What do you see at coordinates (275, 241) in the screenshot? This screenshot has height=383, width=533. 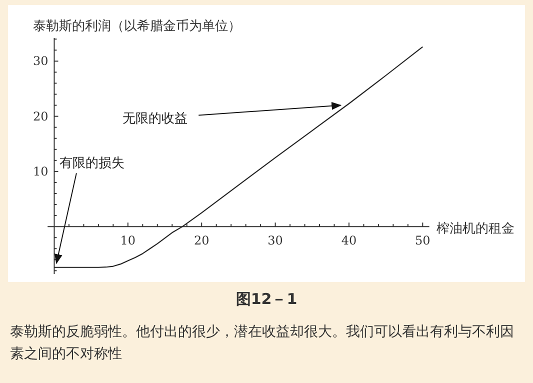 I see `x-tick-label: 30` at bounding box center [275, 241].